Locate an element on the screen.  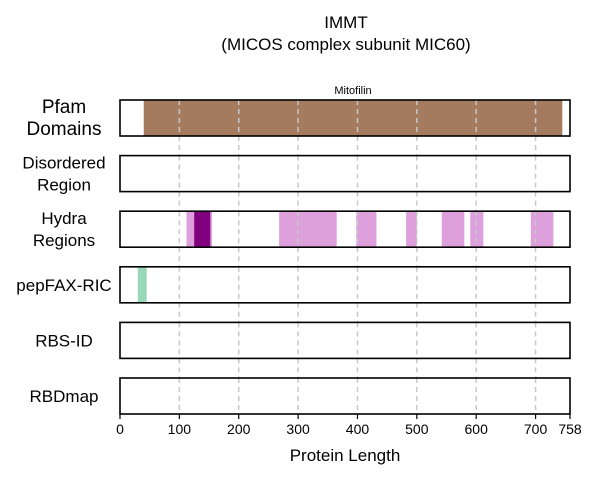
track-label: RBS-ID is located at coordinates (64, 340).